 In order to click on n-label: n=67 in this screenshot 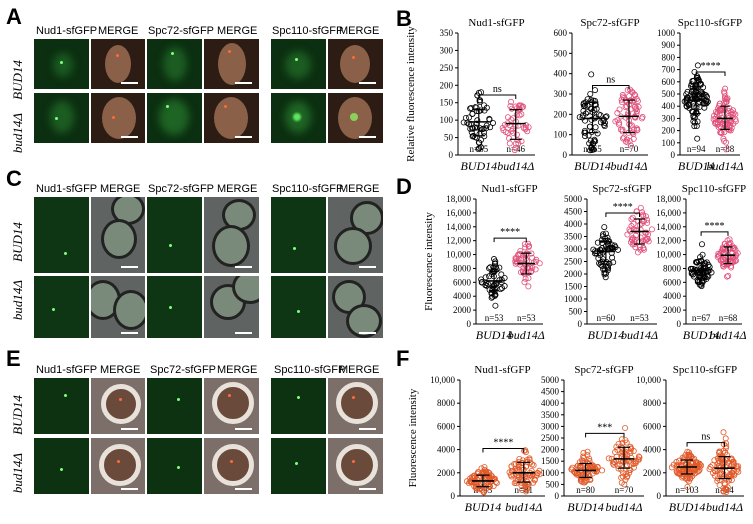, I will do `click(701, 318)`.